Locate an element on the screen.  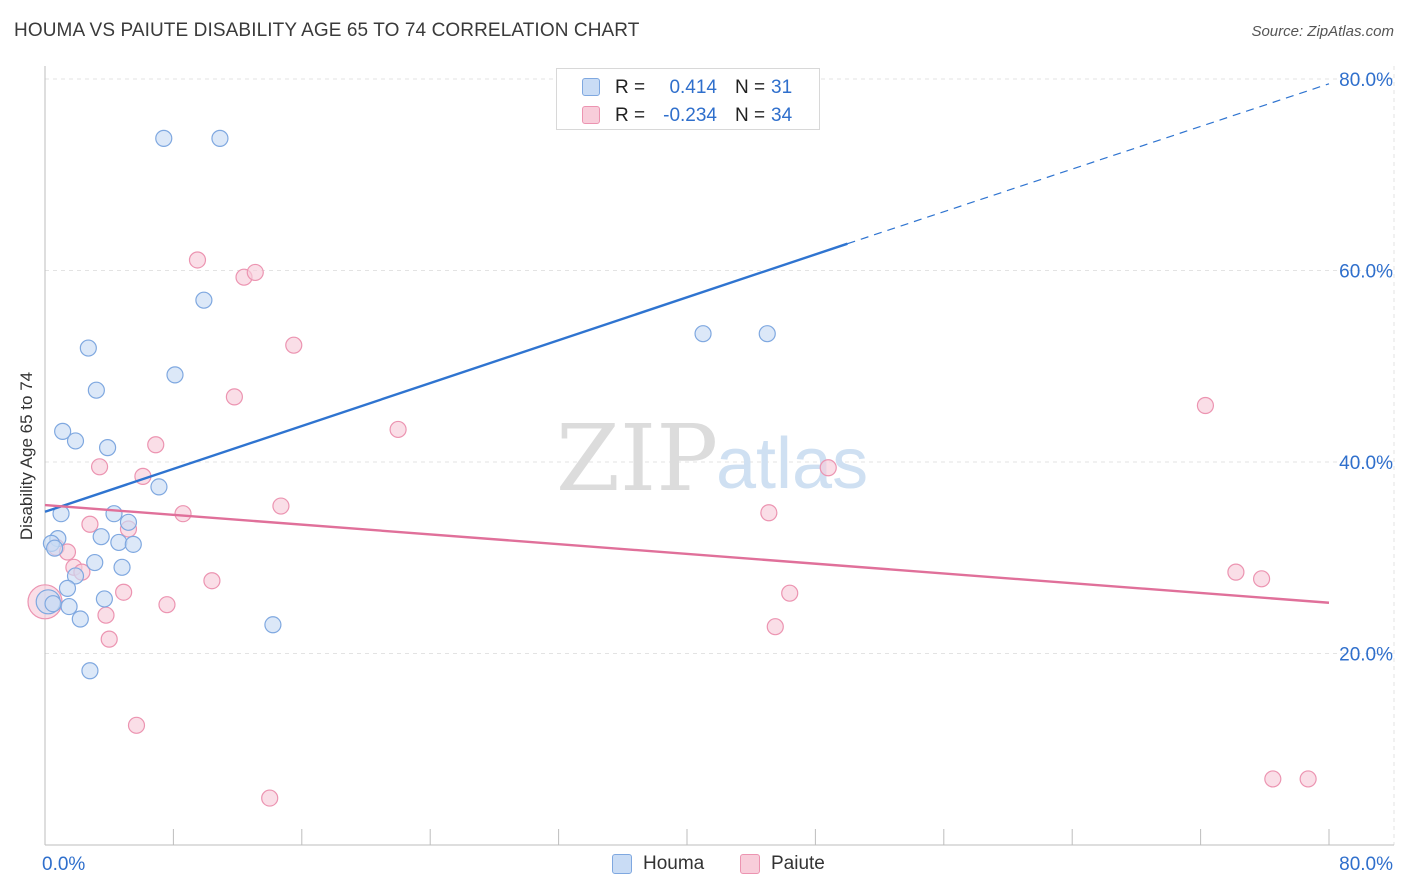
legend-row-houma: R = 0.414 N = 31 is located at coordinates (688, 87).